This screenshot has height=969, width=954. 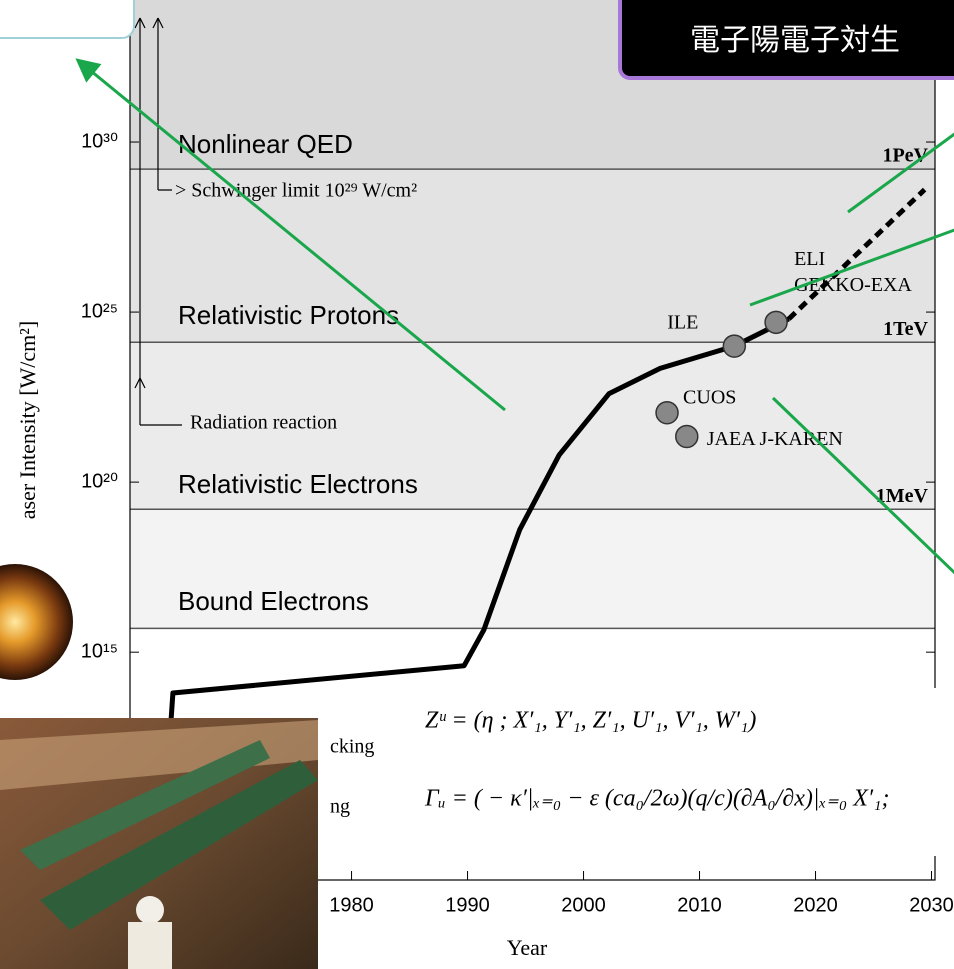 I want to click on point-label: ELI, so click(x=809, y=259).